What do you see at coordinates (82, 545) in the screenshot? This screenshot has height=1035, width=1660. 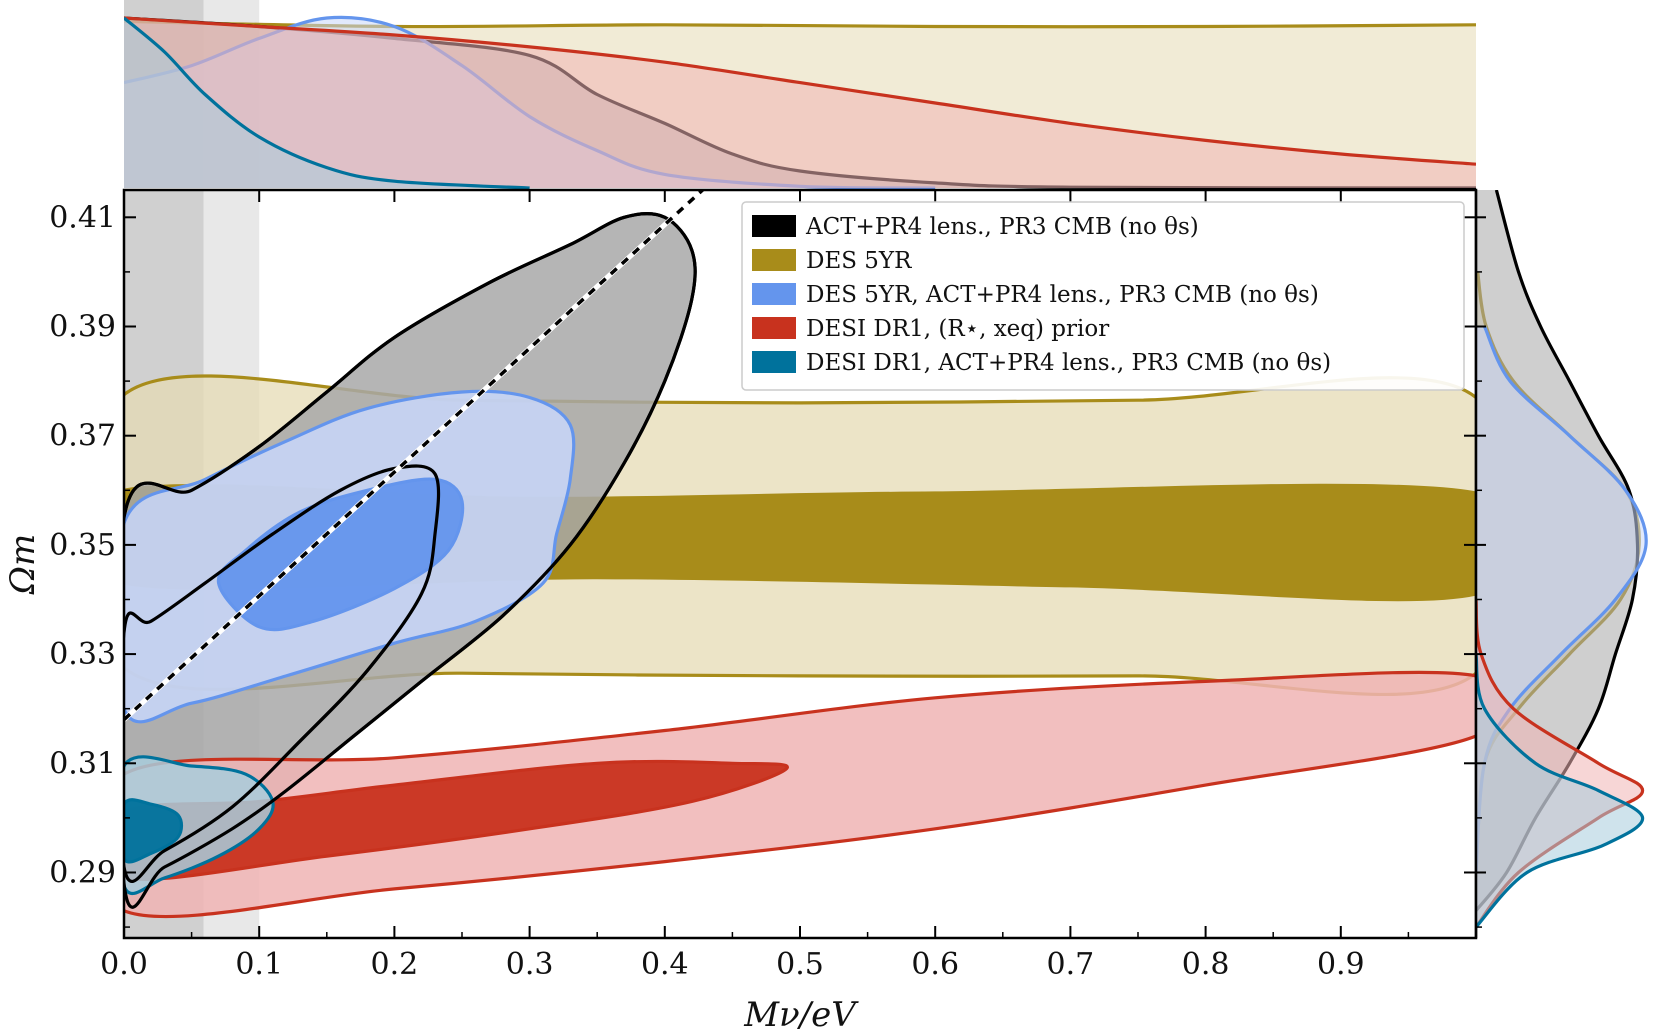 I see `y-tick-label: 0.35` at bounding box center [82, 545].